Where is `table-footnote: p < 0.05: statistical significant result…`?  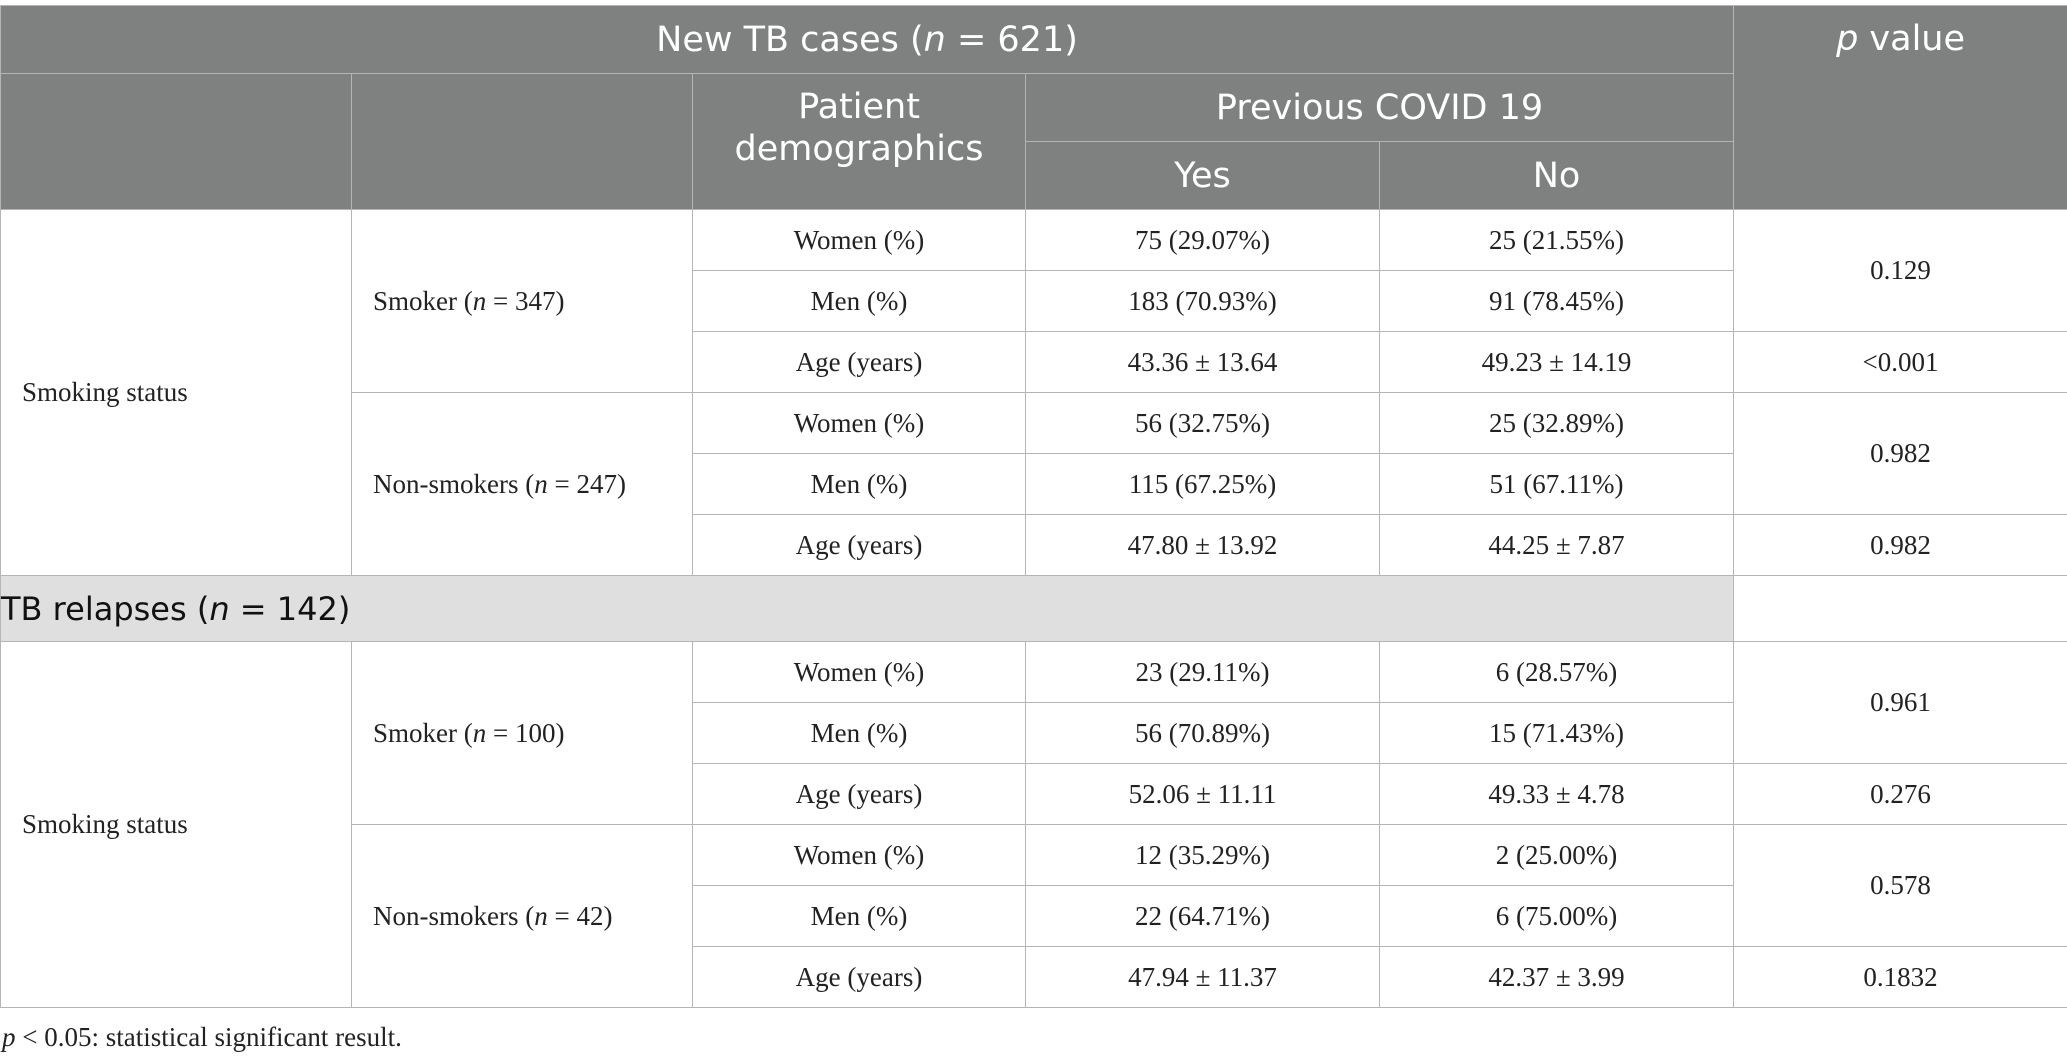
table-footnote: p < 0.05: statistical significant result… is located at coordinates (202, 1037).